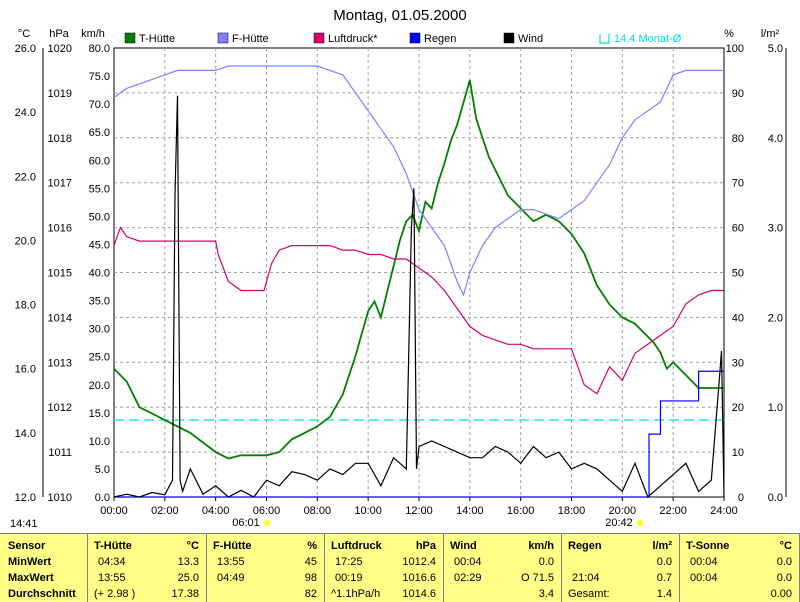 The image size is (800, 602). I want to click on tick-label-speed: 50.0, so click(99, 217).